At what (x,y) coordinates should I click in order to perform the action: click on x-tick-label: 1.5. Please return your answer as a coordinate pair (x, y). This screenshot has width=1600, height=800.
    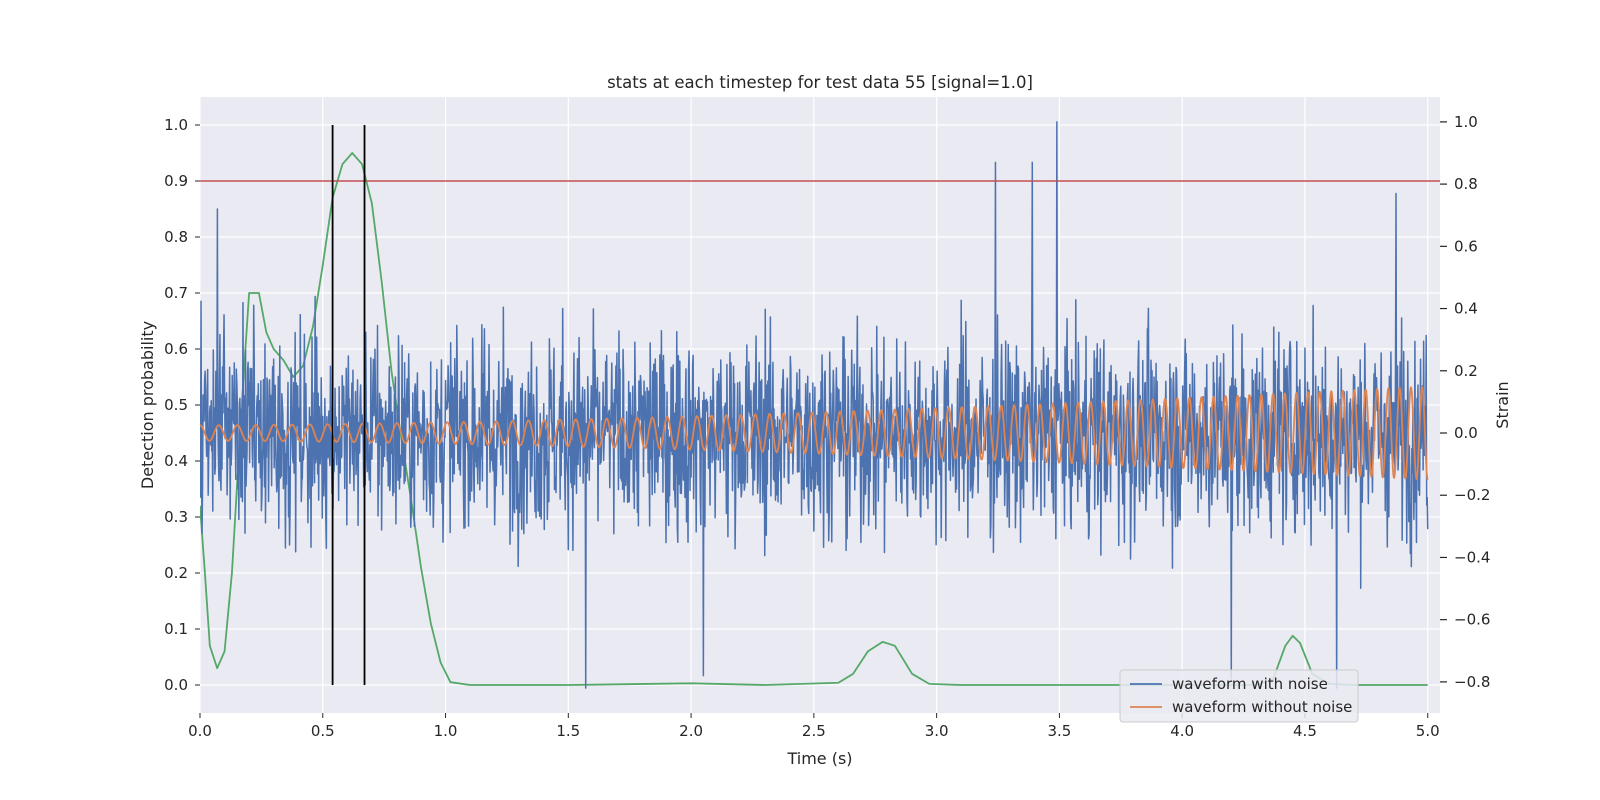
    Looking at the image, I should click on (568, 731).